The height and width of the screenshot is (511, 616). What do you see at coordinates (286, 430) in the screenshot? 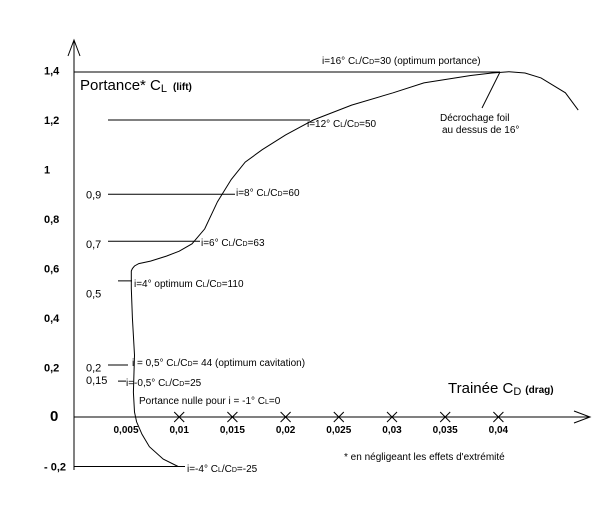
I see `x-tick-label: 0,02` at bounding box center [286, 430].